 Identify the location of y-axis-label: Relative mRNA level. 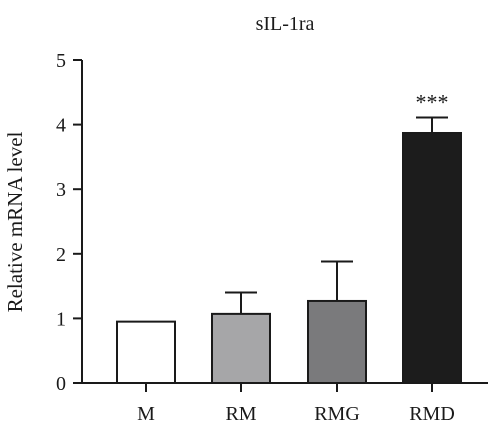
(15, 221).